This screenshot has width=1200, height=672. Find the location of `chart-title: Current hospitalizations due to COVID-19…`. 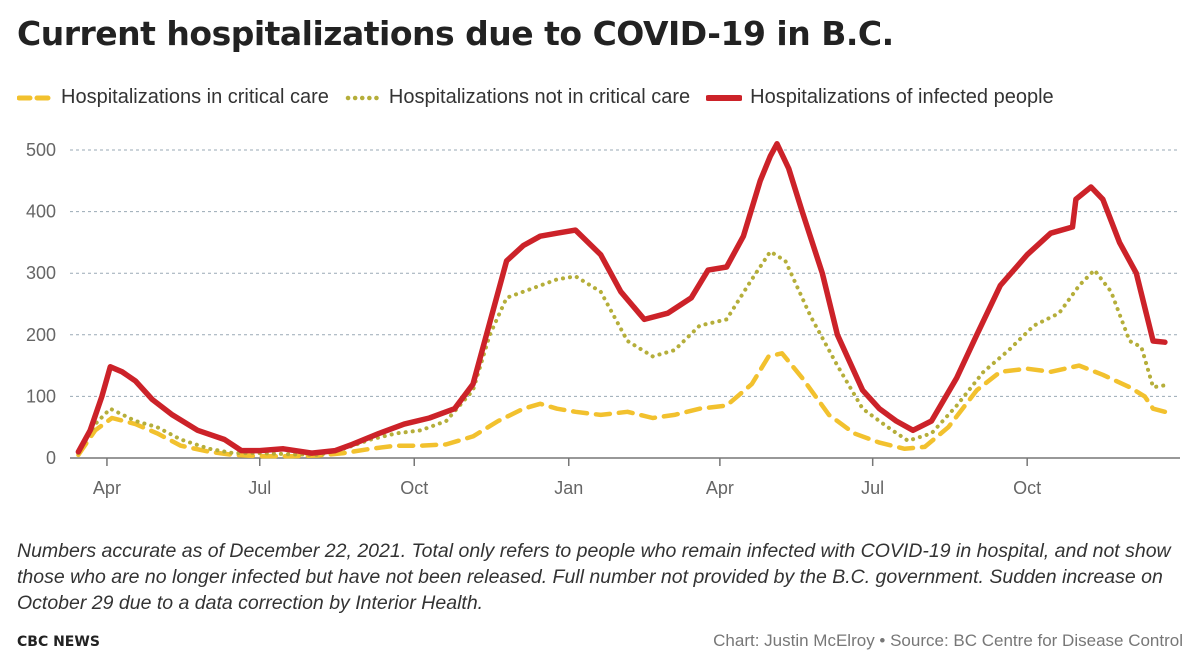

chart-title: Current hospitalizations due to COVID-19… is located at coordinates (455, 33).